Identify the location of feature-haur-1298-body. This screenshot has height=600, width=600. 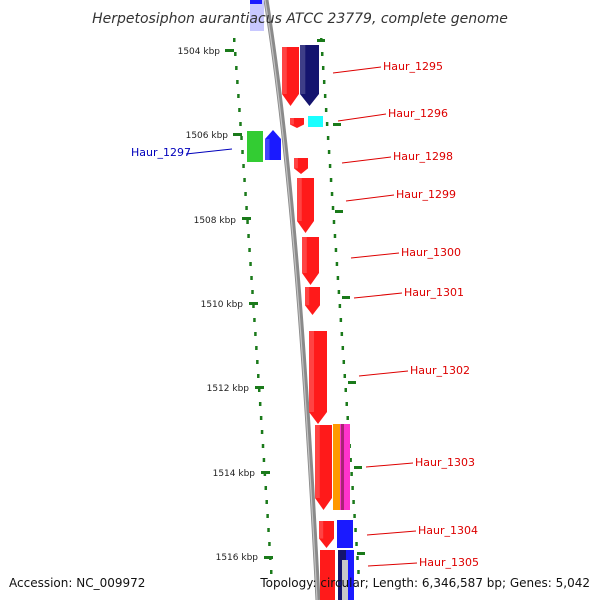
(301, 166).